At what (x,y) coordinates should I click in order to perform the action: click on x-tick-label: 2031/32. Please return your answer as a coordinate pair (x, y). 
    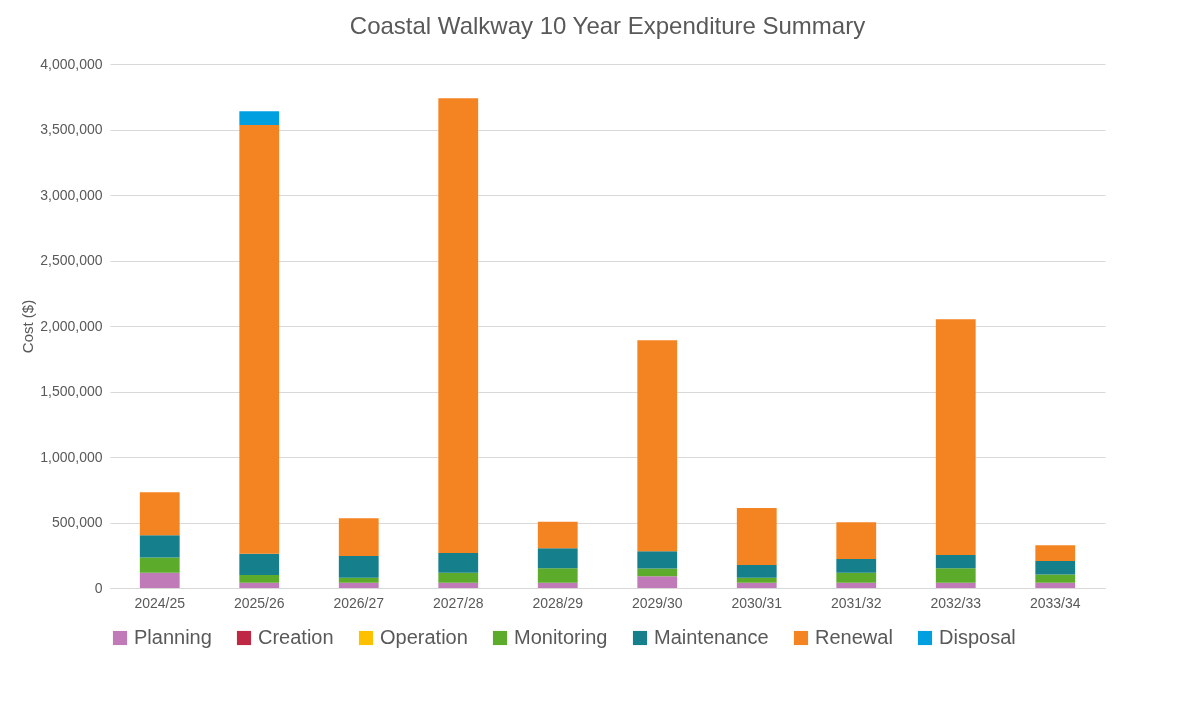
    Looking at the image, I should click on (856, 602).